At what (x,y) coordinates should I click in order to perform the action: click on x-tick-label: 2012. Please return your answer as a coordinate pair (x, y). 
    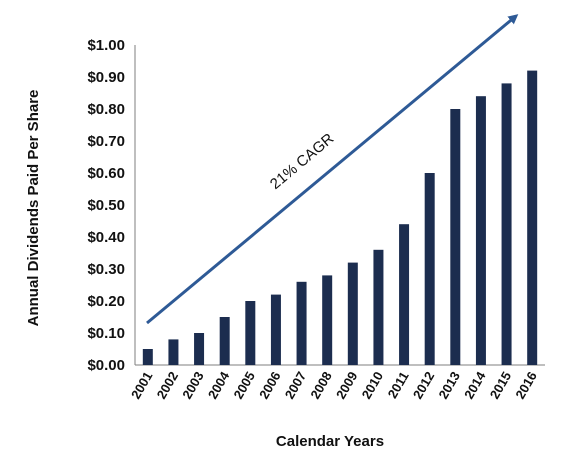
    Looking at the image, I should click on (423, 385).